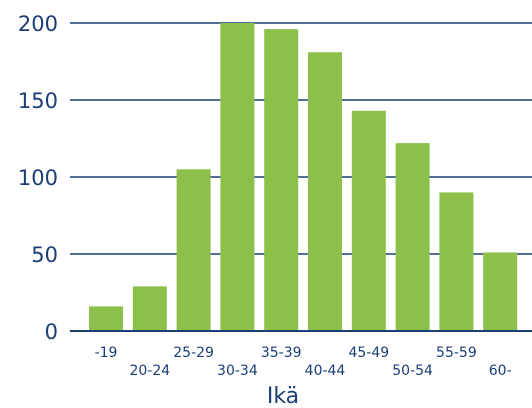  Describe the element at coordinates (193, 353) in the screenshot. I see `x-tick-label: 25-29` at that location.